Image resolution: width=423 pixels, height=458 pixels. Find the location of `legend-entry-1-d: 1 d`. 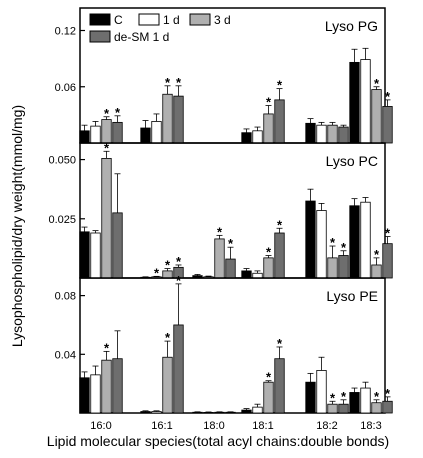

legend-entry-1-d: 1 d is located at coordinates (159, 20).